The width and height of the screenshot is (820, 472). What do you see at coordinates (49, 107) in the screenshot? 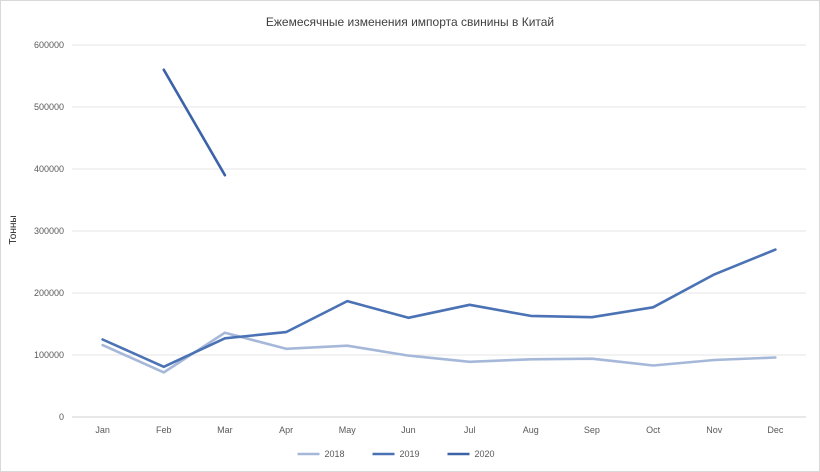
I see `y-tick-label: 500000` at bounding box center [49, 107].